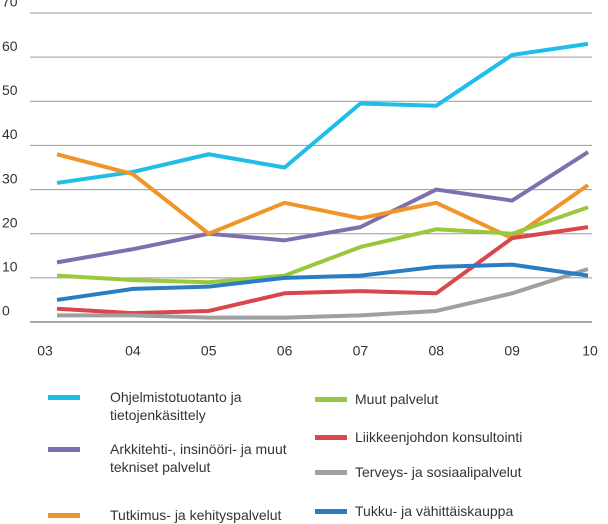 This screenshot has height=524, width=608. Describe the element at coordinates (436, 351) in the screenshot. I see `x-tick-label: 08` at that location.